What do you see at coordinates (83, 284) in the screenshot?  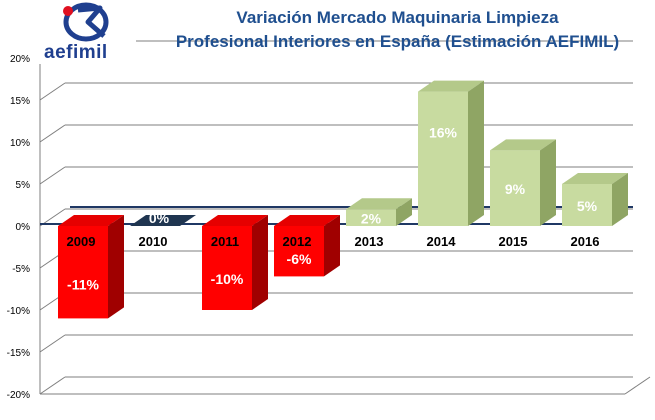 I see `data-label-2009: -11%` at bounding box center [83, 284].